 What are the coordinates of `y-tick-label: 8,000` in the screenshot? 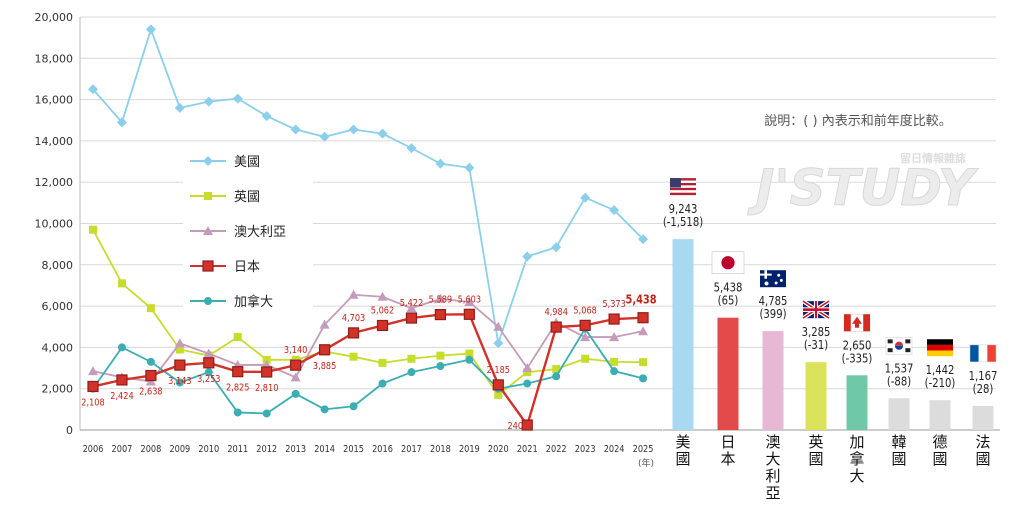 It's located at (58, 265).